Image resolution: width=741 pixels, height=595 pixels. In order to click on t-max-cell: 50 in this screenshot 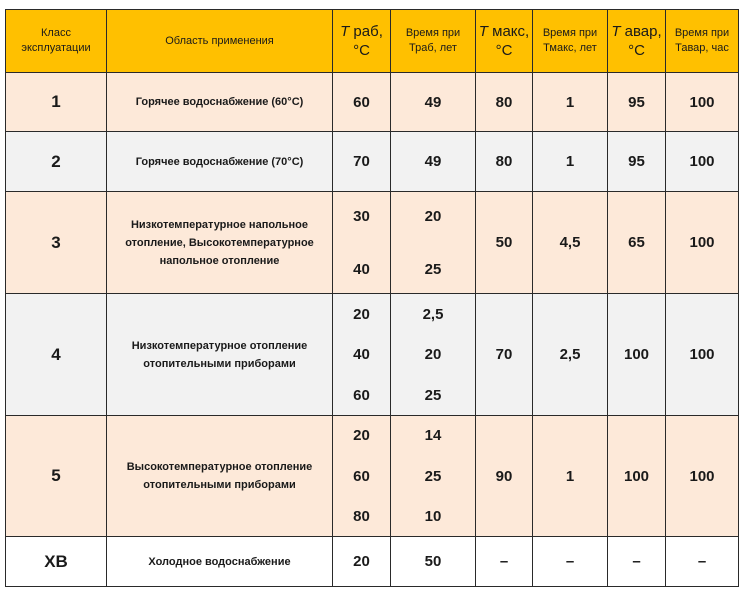, I will do `click(504, 242)`.